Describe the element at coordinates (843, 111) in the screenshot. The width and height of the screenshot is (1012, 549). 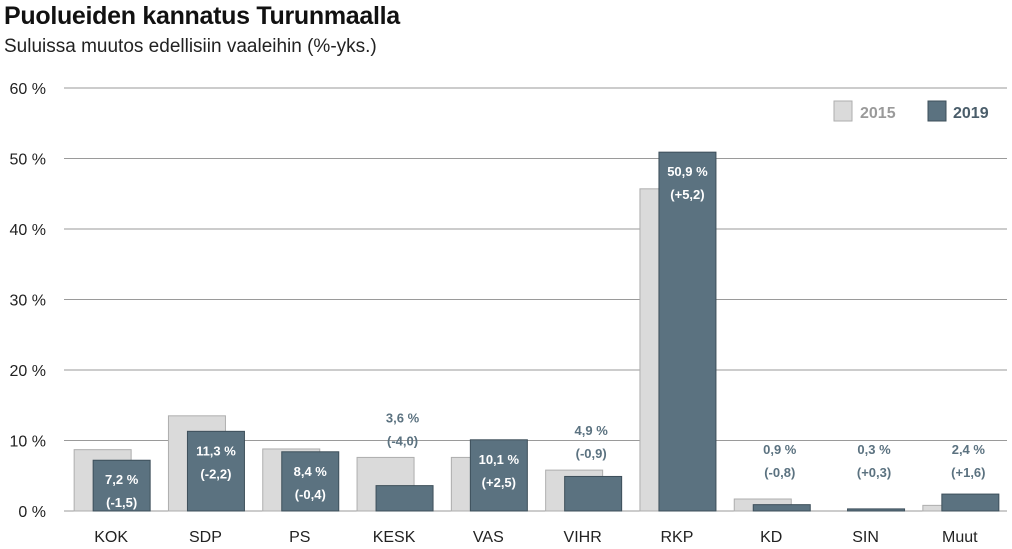
I see `legend-swatch-2015` at that location.